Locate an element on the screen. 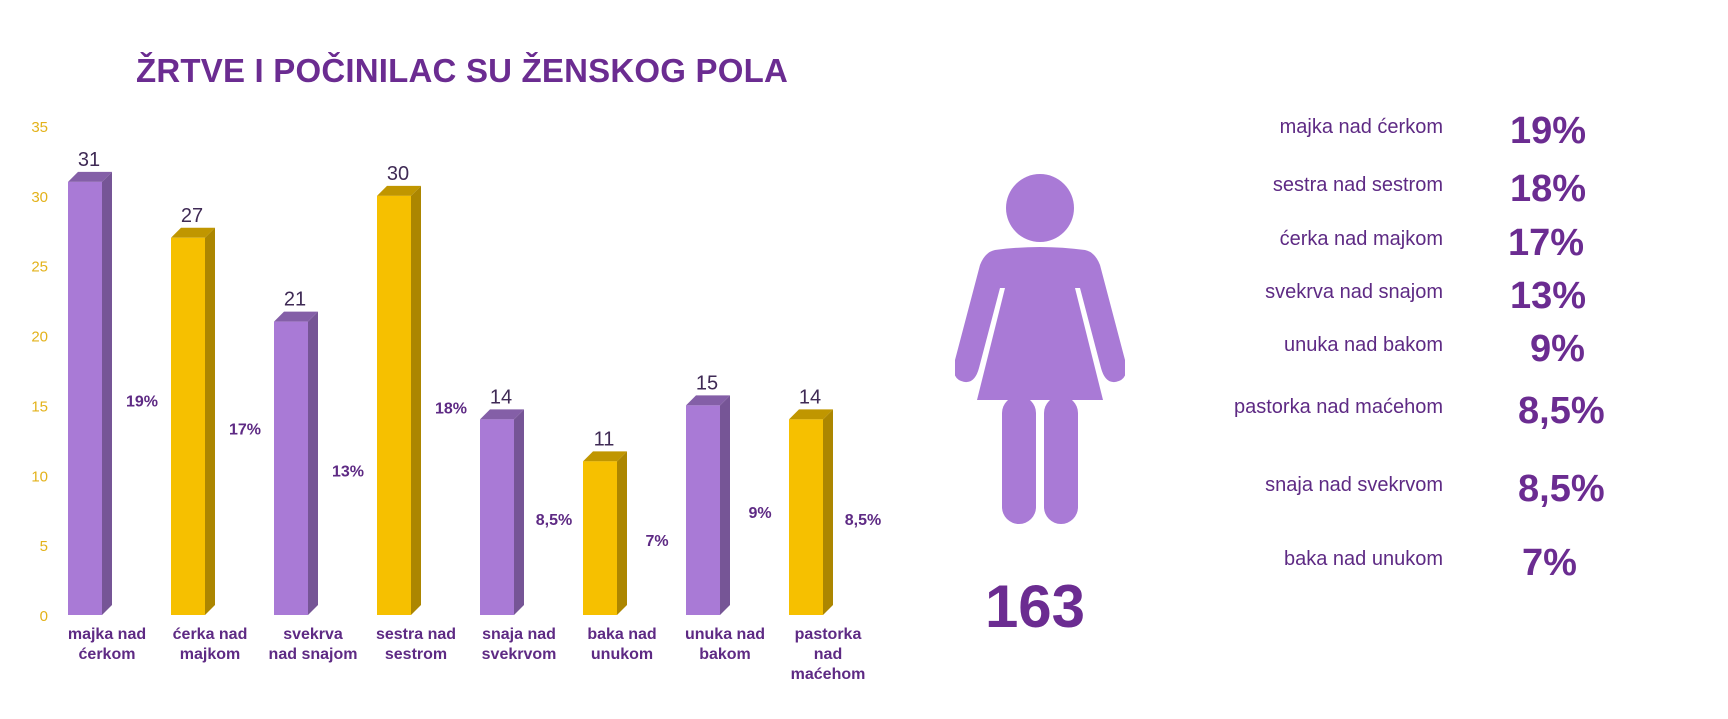 The height and width of the screenshot is (719, 1728). category-label: baka nad is located at coordinates (621, 634).